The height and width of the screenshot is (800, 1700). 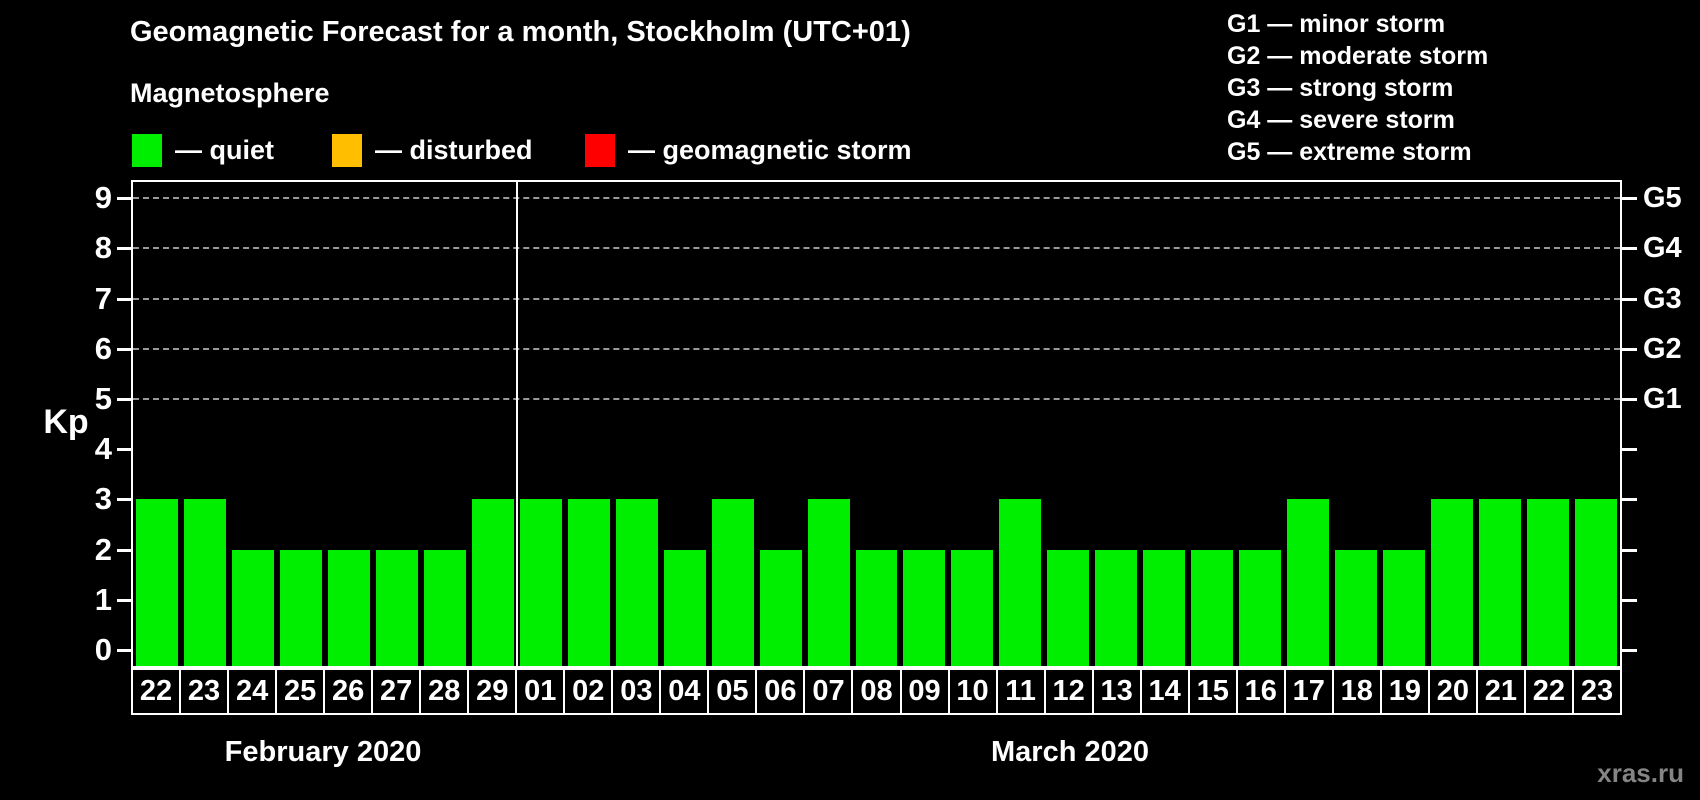 I want to click on y-axis-tick-label-5: 5, so click(x=103, y=398).